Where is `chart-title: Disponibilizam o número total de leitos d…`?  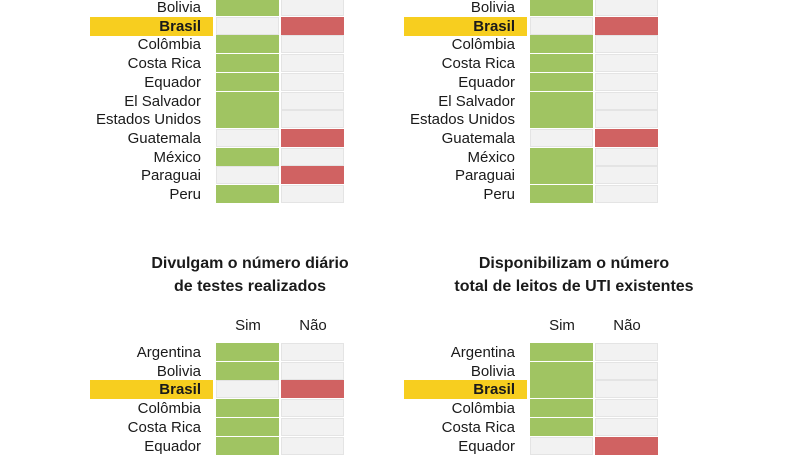 chart-title: Disponibilizam o número total de leitos d… is located at coordinates (574, 275).